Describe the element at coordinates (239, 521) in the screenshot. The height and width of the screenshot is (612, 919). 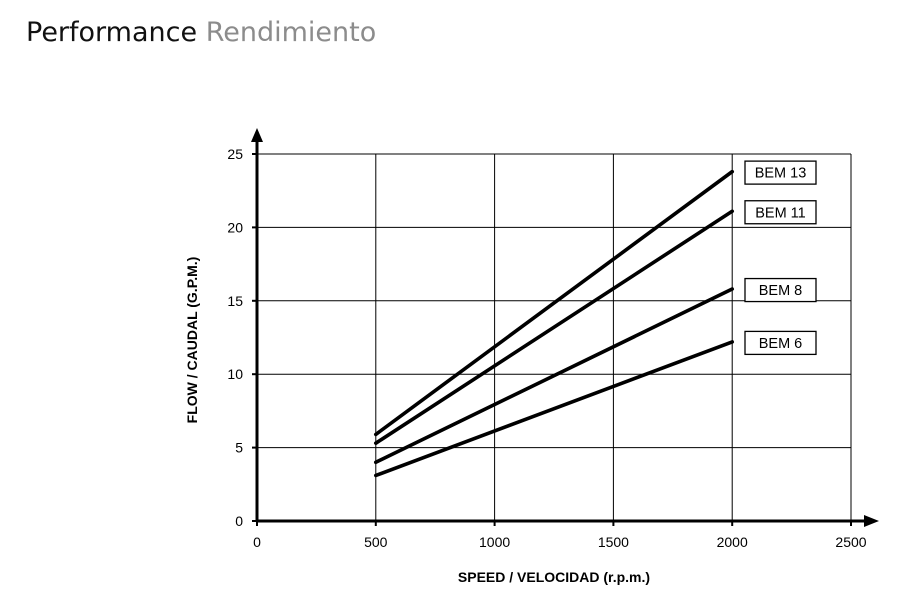
I see `y-tick-label: 0` at that location.